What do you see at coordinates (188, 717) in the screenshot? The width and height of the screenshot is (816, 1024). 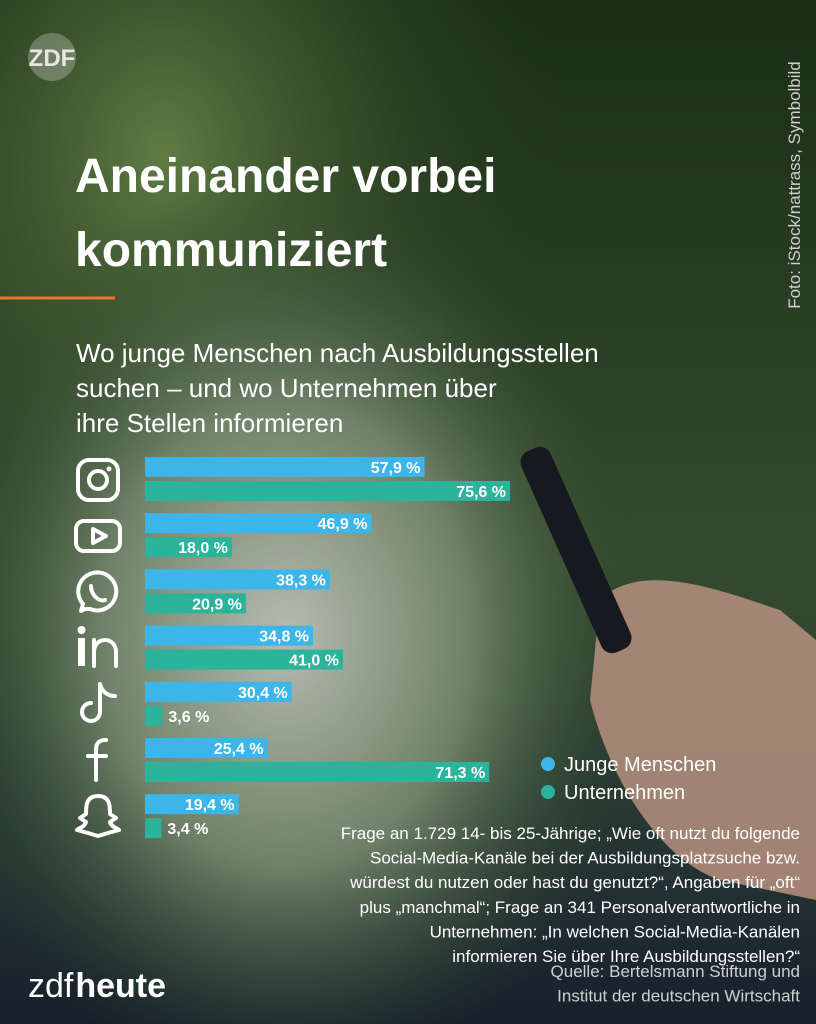 I see `value-label: 3,6 %` at bounding box center [188, 717].